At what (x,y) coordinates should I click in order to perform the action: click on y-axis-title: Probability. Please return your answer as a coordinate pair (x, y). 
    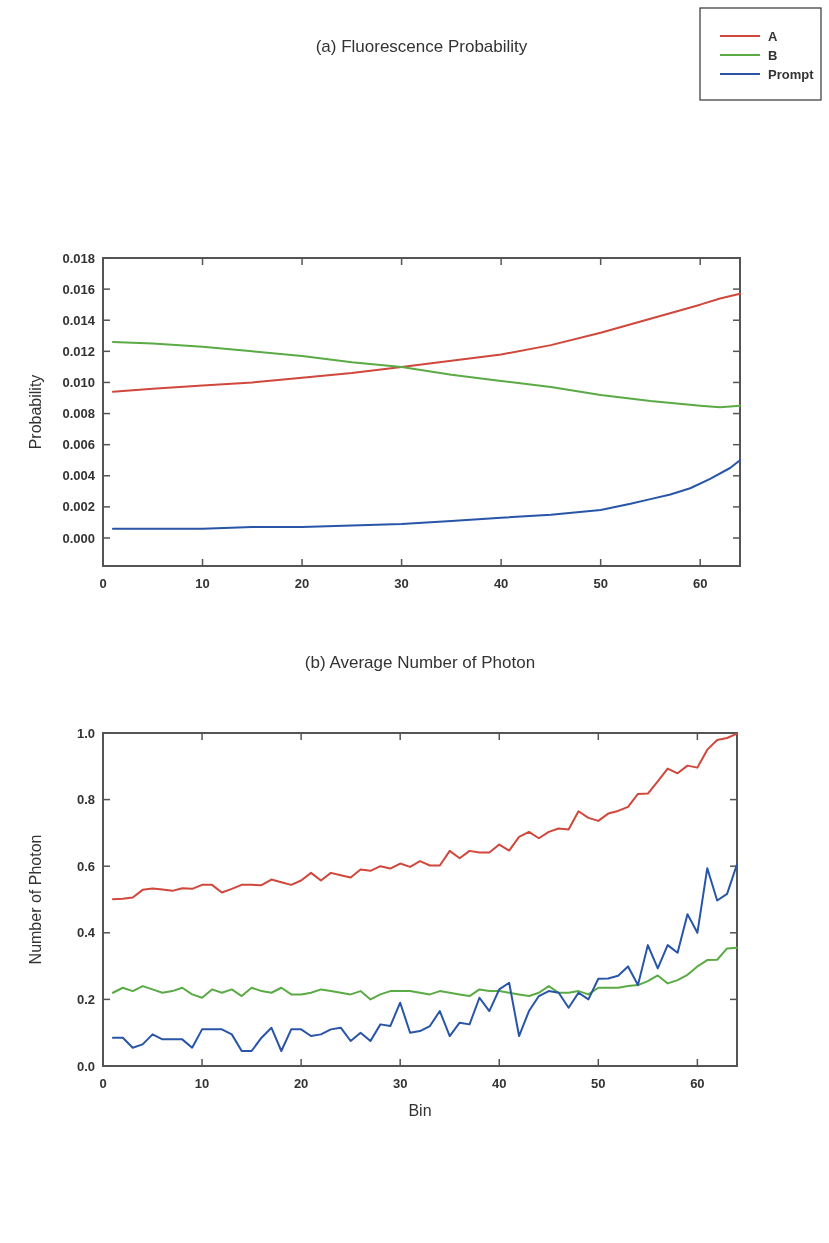
    Looking at the image, I should click on (35, 412).